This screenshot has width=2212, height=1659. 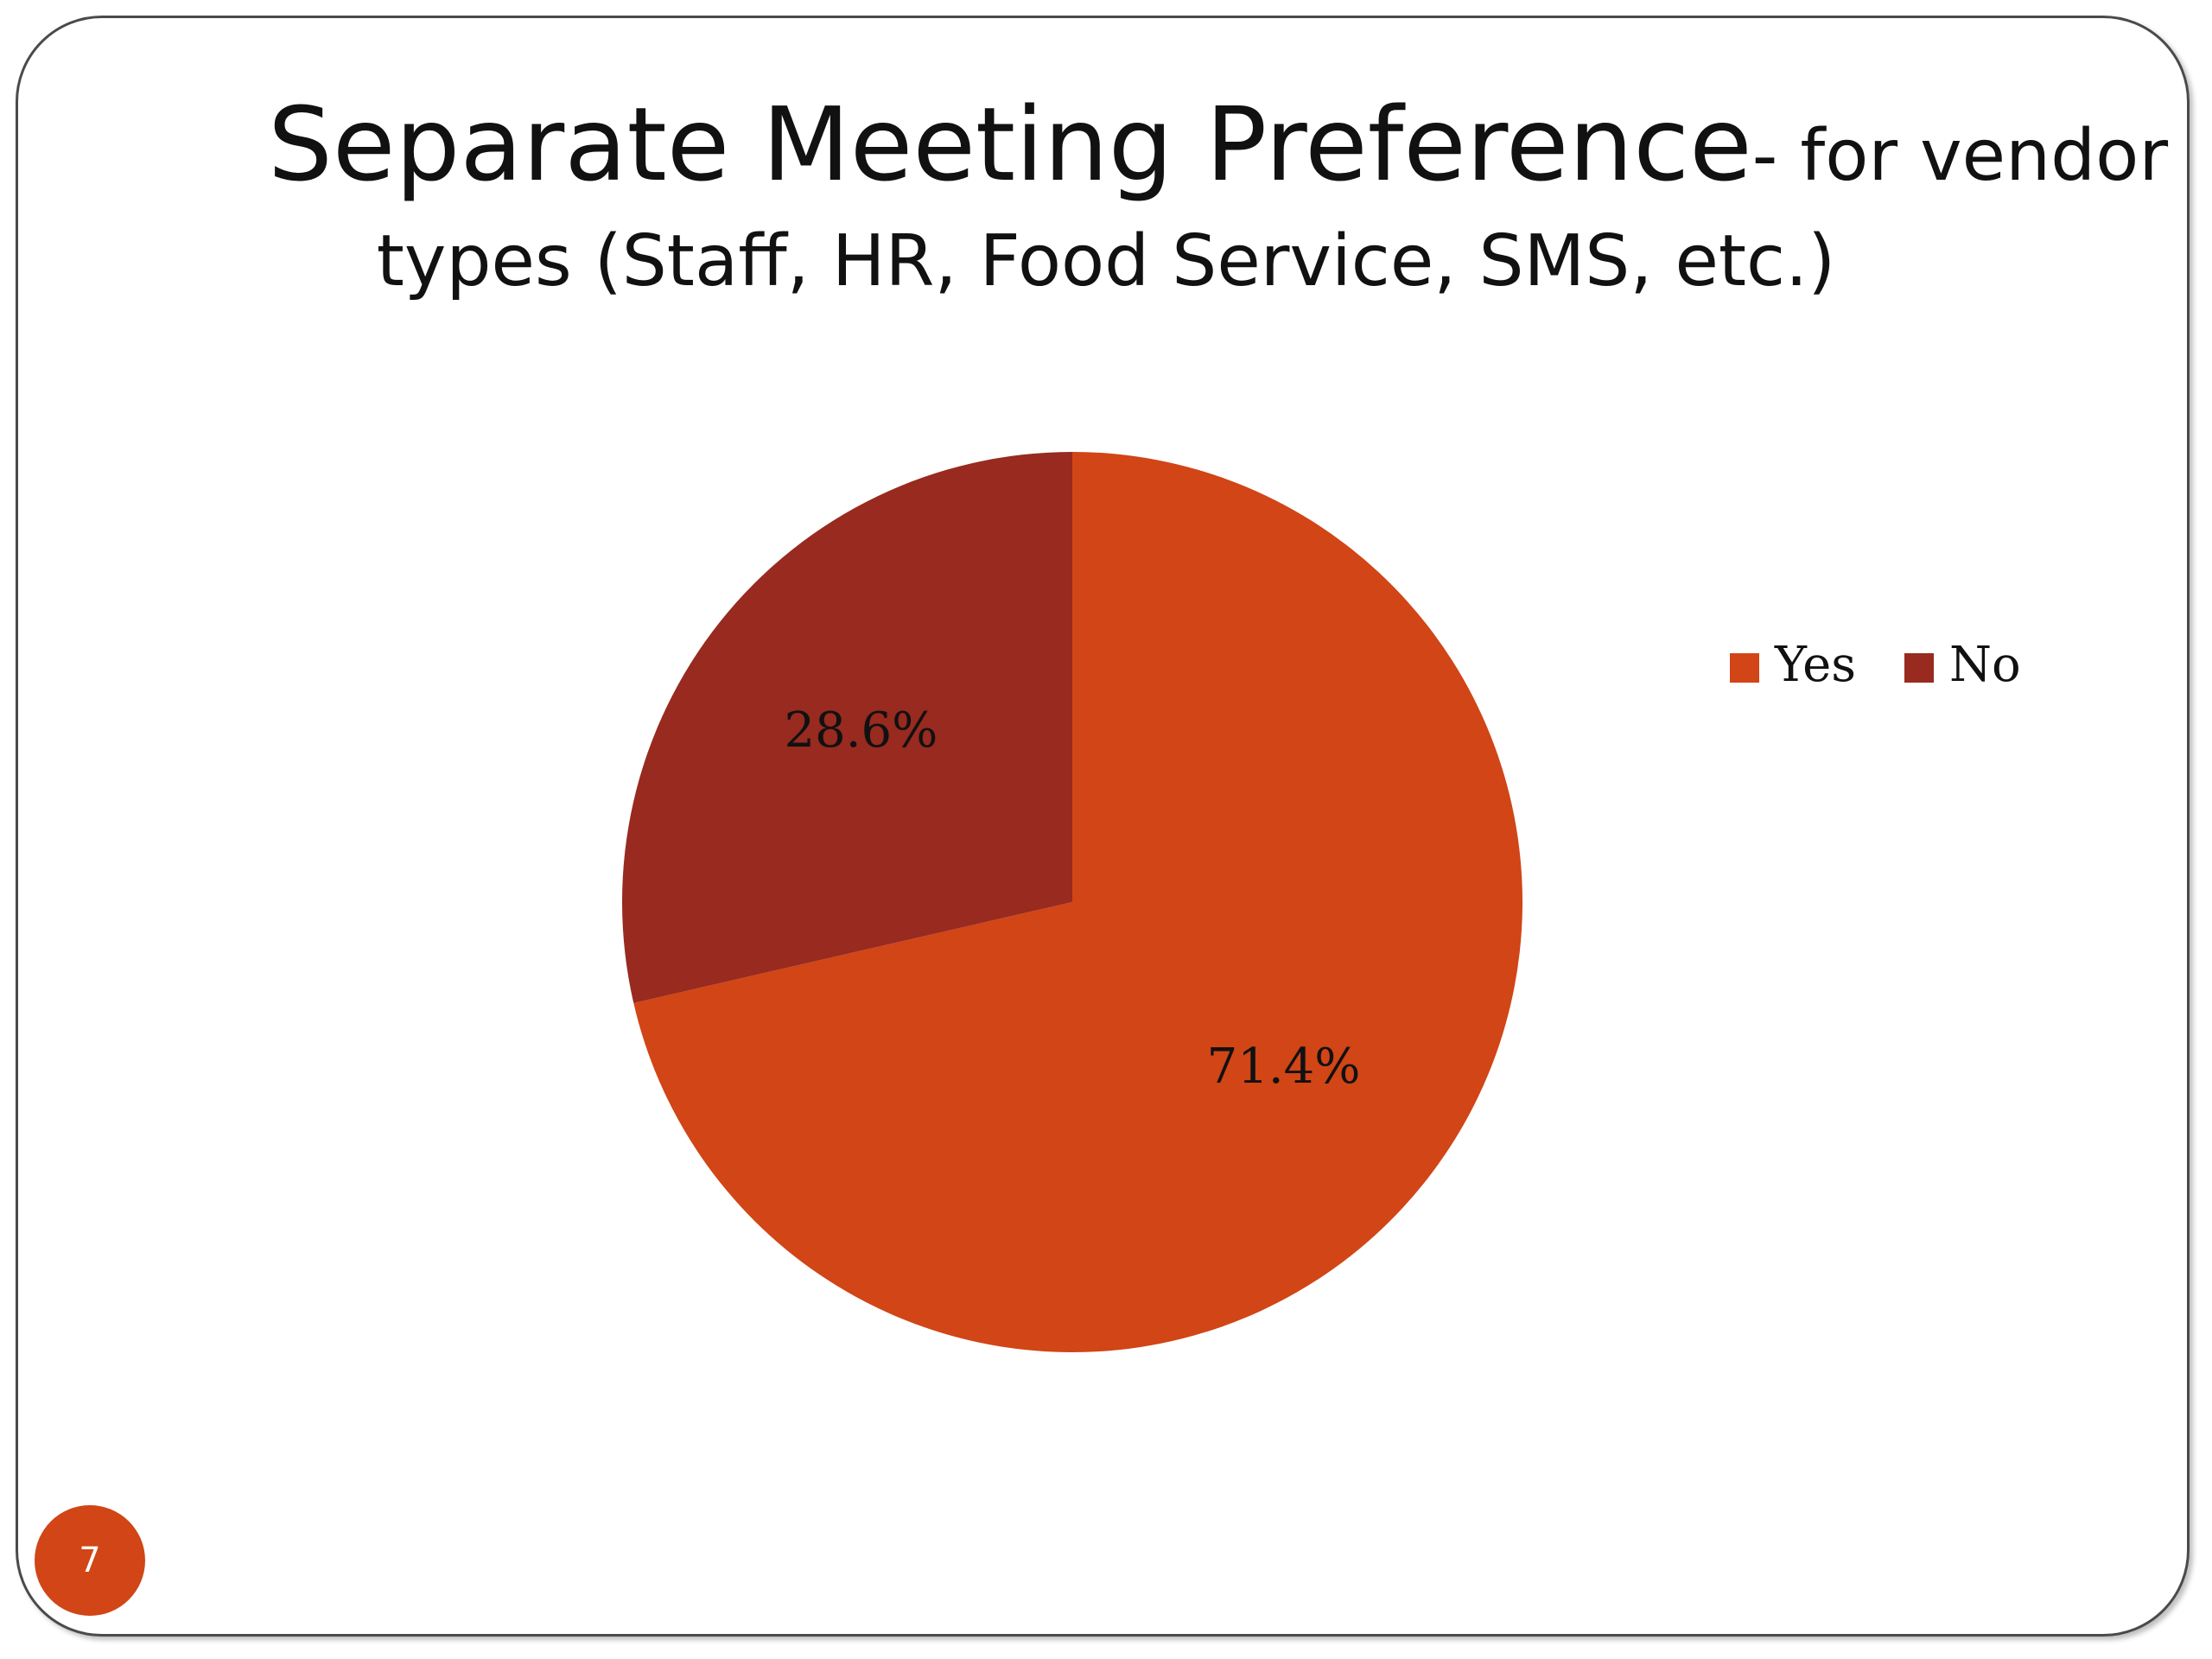 I want to click on legend-swatch-yes, so click(x=1744, y=668).